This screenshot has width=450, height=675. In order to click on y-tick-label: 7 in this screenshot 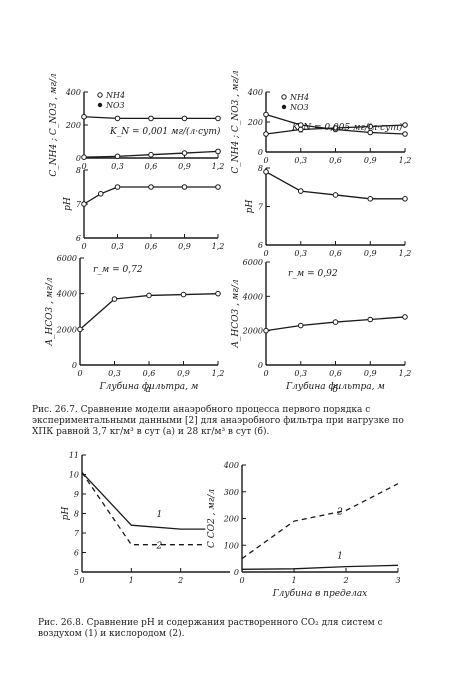, I will do `click(77, 533)`.